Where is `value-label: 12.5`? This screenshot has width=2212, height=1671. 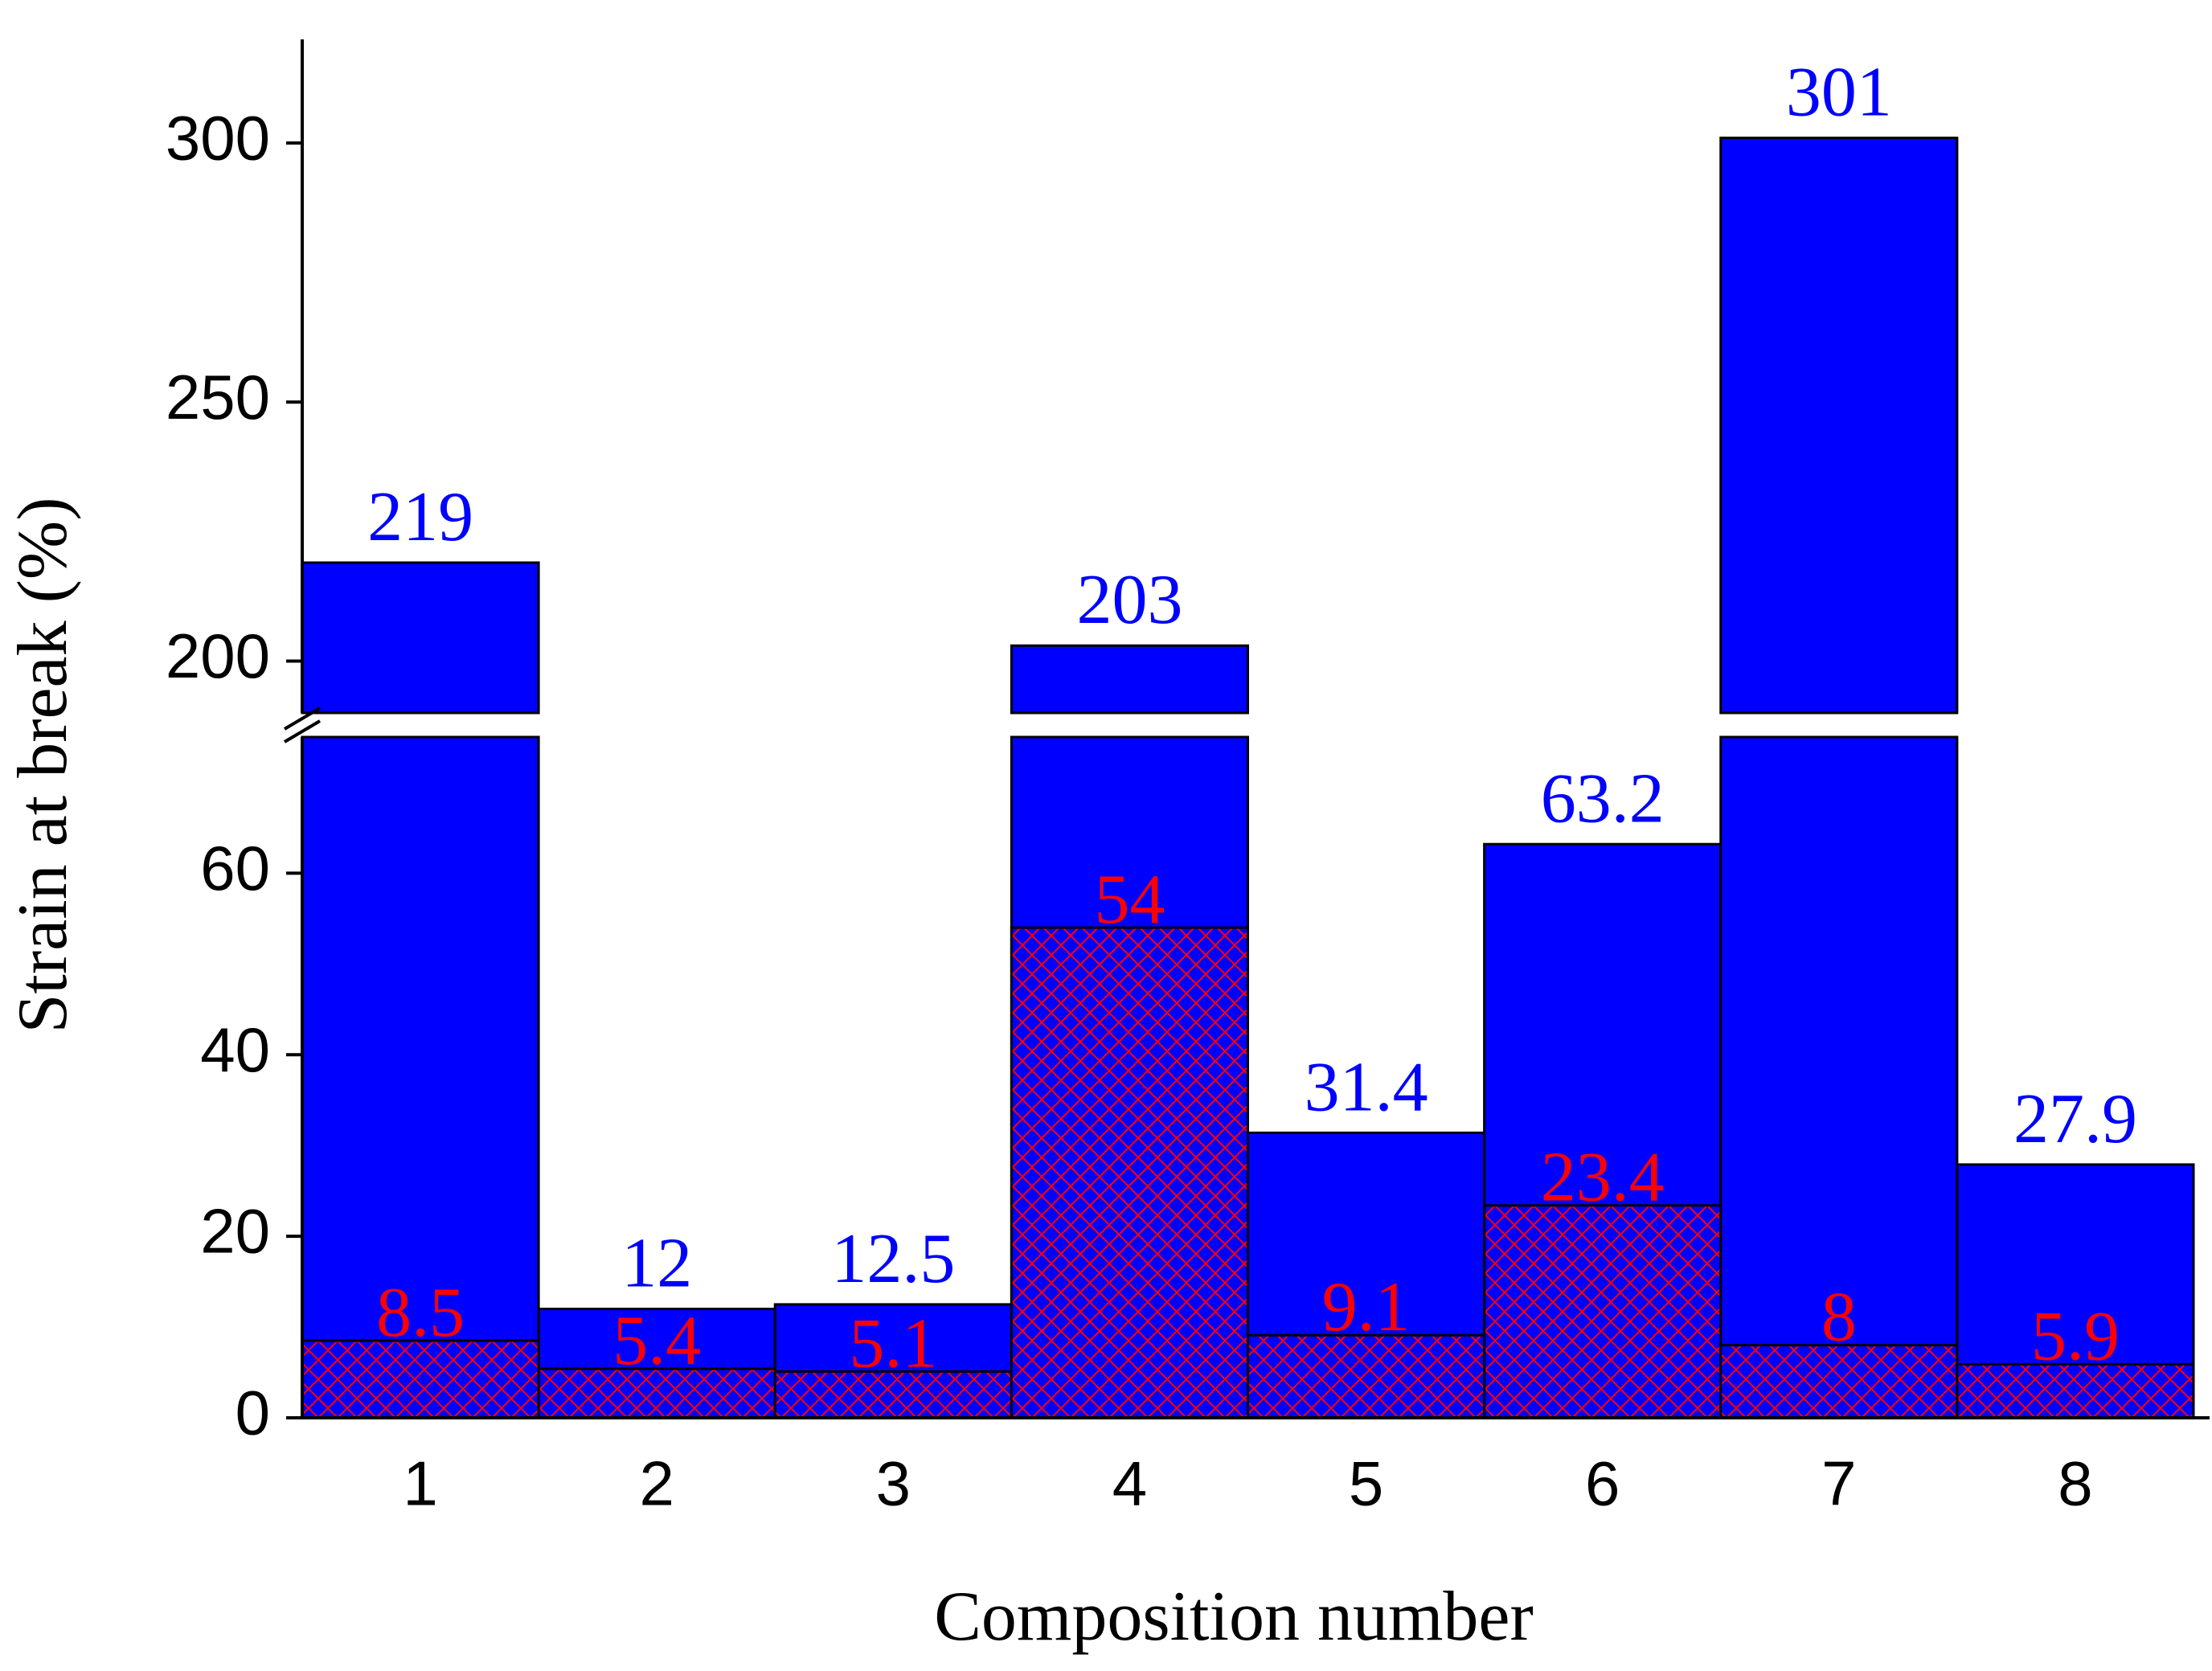 value-label: 12.5 is located at coordinates (893, 1259).